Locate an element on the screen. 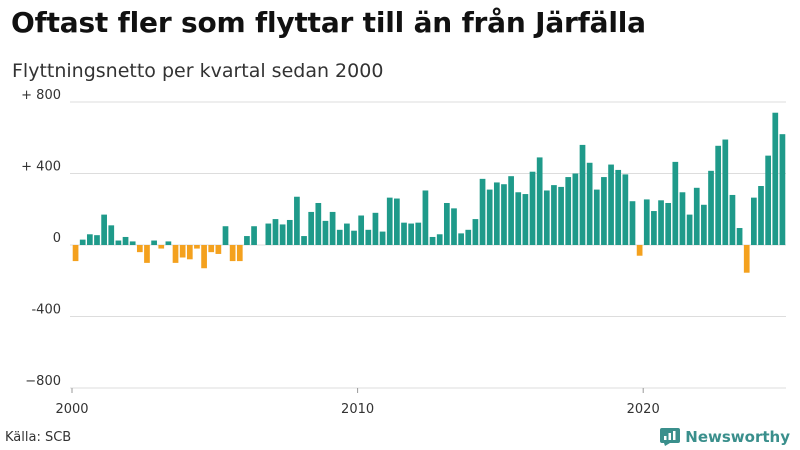 The image size is (800, 450). x-axis-ticks: 2000 2010 2020 is located at coordinates (357, 402).